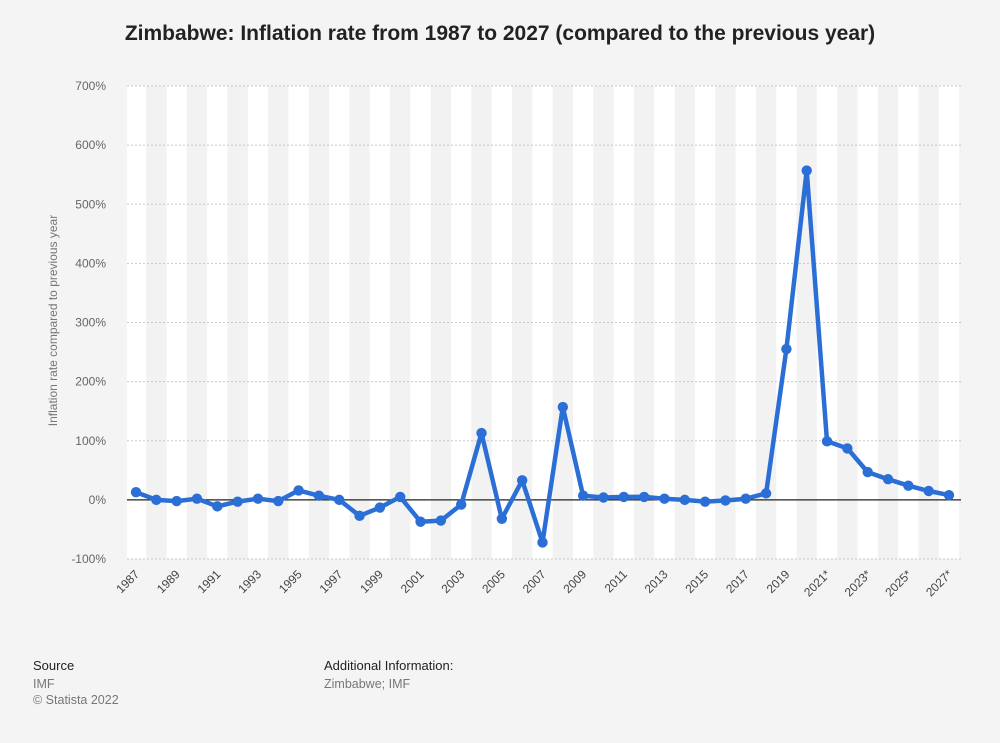 Image resolution: width=1000 pixels, height=743 pixels. Describe the element at coordinates (209, 581) in the screenshot. I see `x-tick-label: 1991` at that location.